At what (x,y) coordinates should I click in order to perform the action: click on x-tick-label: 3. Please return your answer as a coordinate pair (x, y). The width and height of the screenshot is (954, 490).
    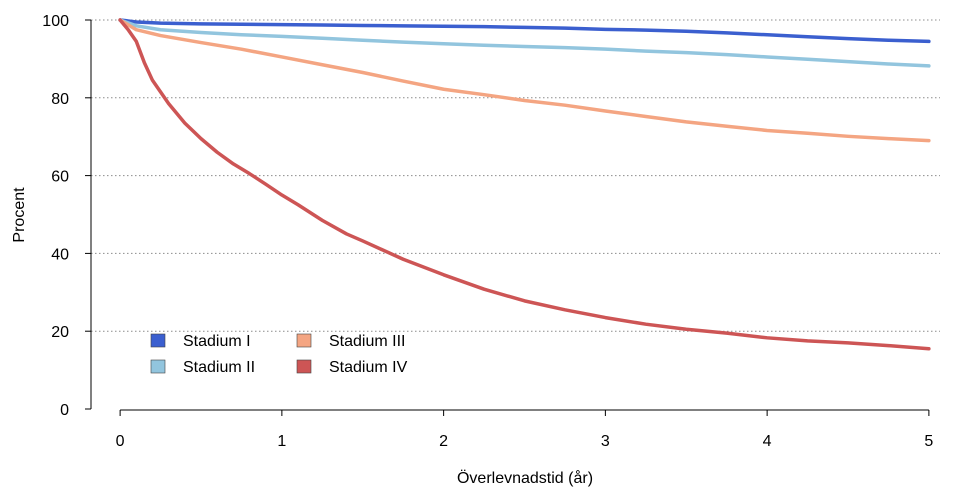
    Looking at the image, I should click on (605, 441).